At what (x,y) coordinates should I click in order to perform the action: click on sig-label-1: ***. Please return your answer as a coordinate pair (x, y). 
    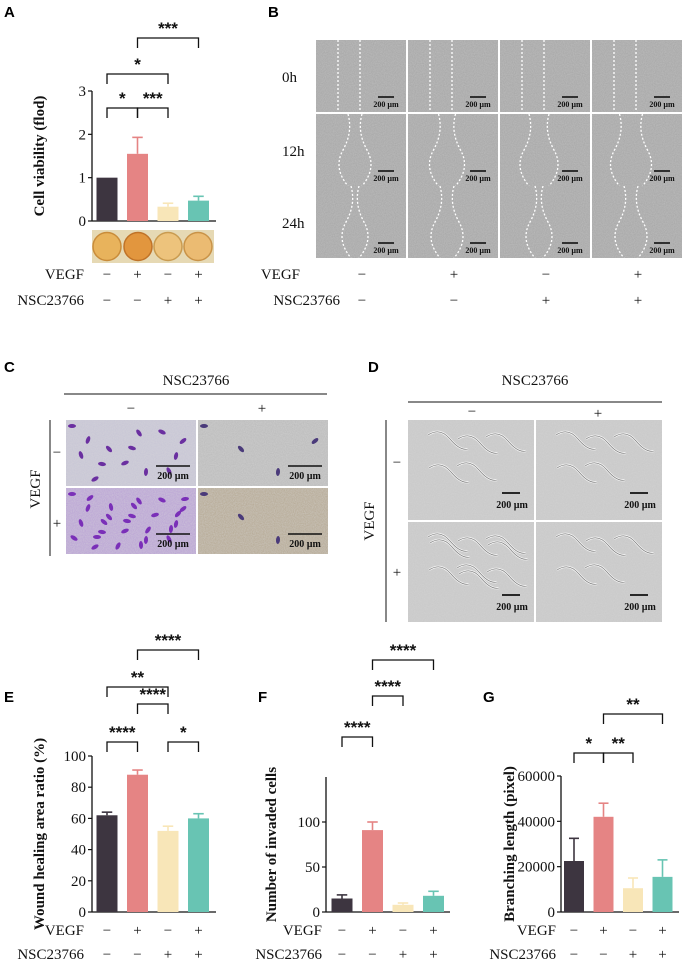
    Looking at the image, I should click on (153, 98).